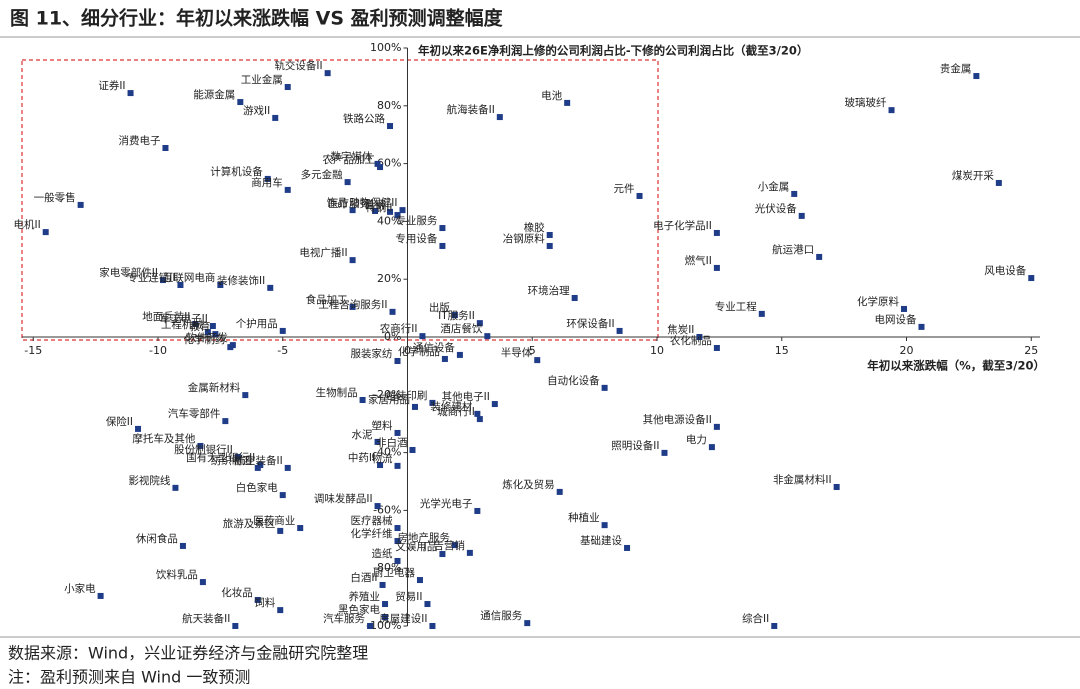 Image resolution: width=1080 pixels, height=689 pixels. I want to click on point-label: 广告营销, so click(444, 545).